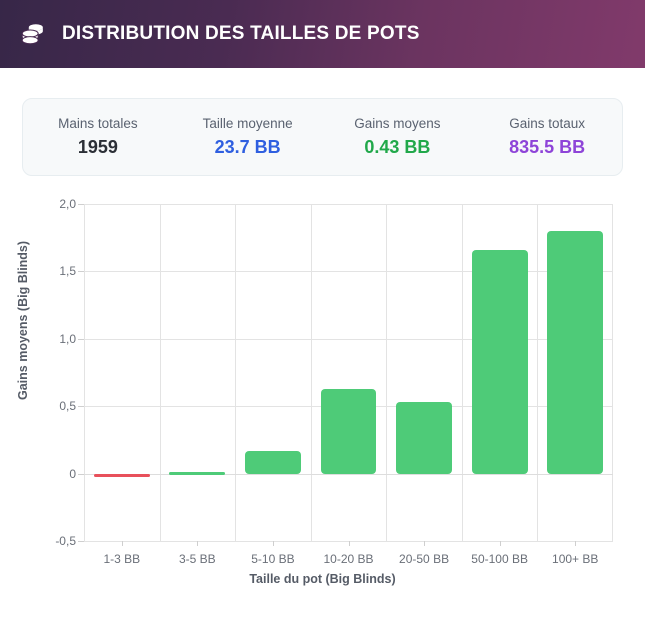 The width and height of the screenshot is (645, 626). What do you see at coordinates (72, 473) in the screenshot?
I see `y-tick-label: 0` at bounding box center [72, 473].